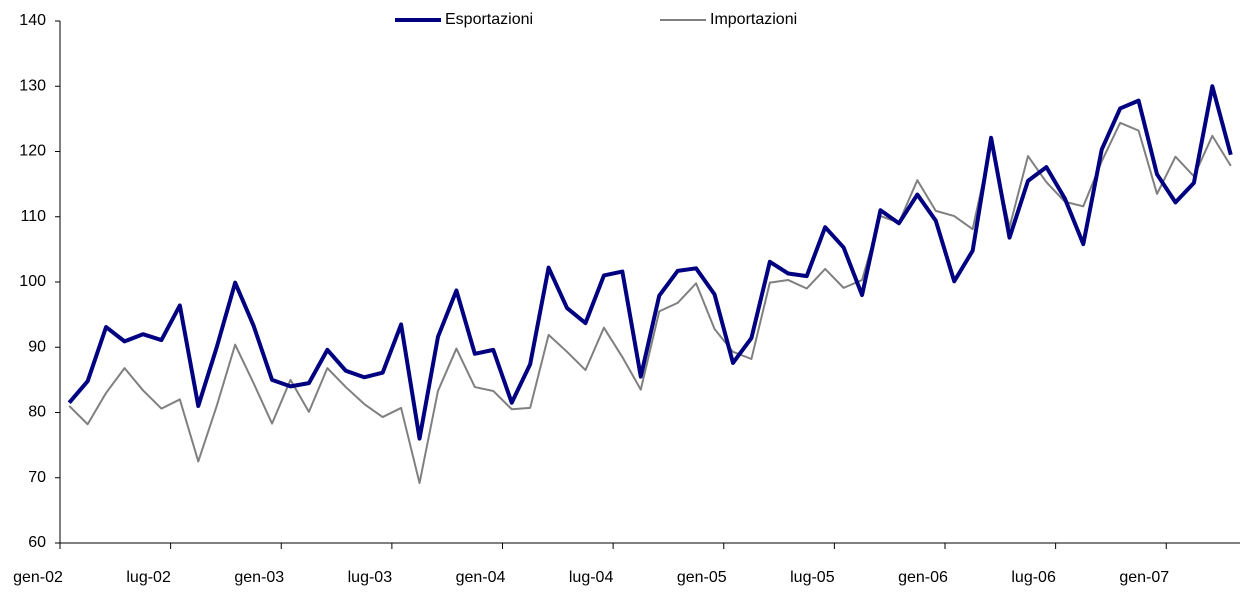 This screenshot has width=1241, height=597. What do you see at coordinates (37, 346) in the screenshot?
I see `y-tick-label: 90` at bounding box center [37, 346].